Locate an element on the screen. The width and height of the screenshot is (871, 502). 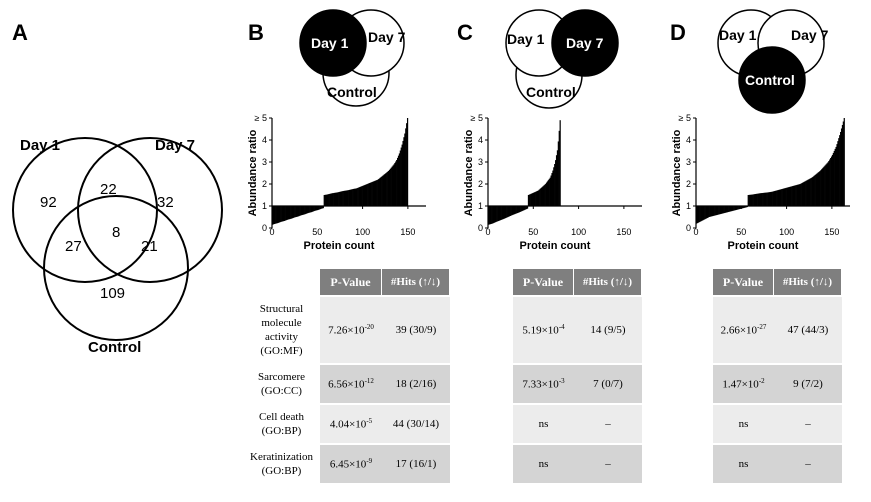
table-row: ns – is located at coordinates (777, 423).